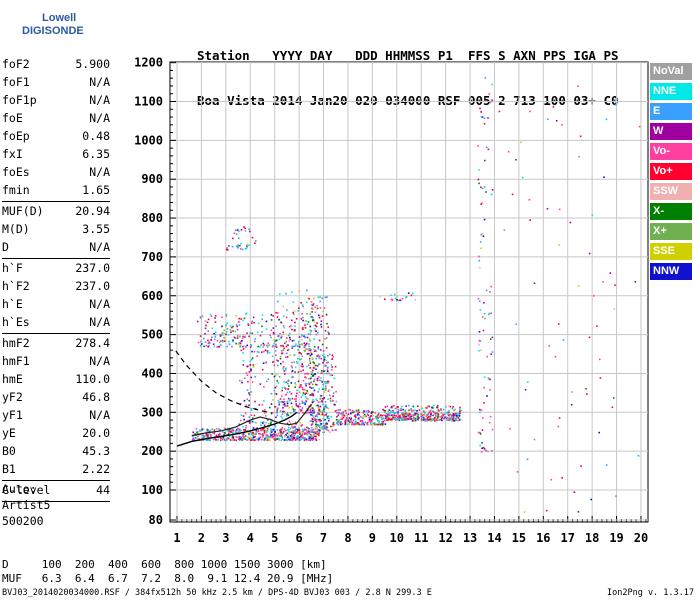 This screenshot has height=600, width=700. I want to click on y-tick-label: 1100, so click(148, 102).